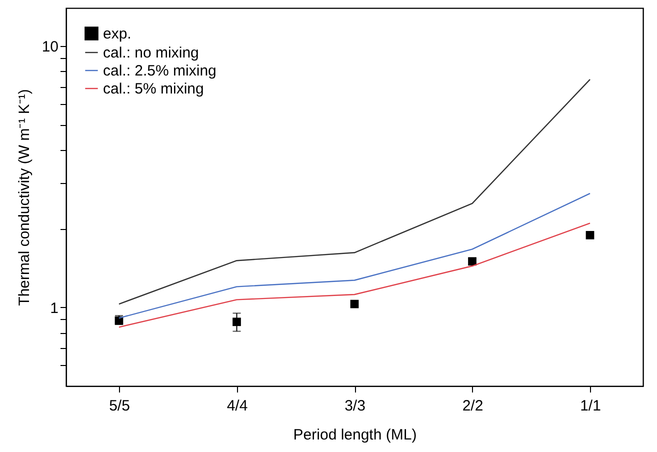  I want to click on legend-label: exp., so click(117, 34).